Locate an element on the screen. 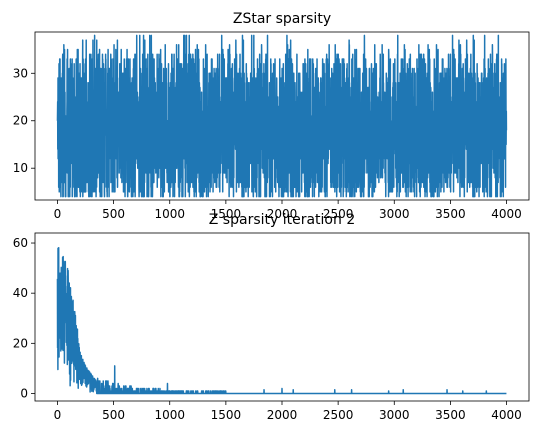 The image size is (546, 435). y-tick-label: 0 is located at coordinates (24, 393).